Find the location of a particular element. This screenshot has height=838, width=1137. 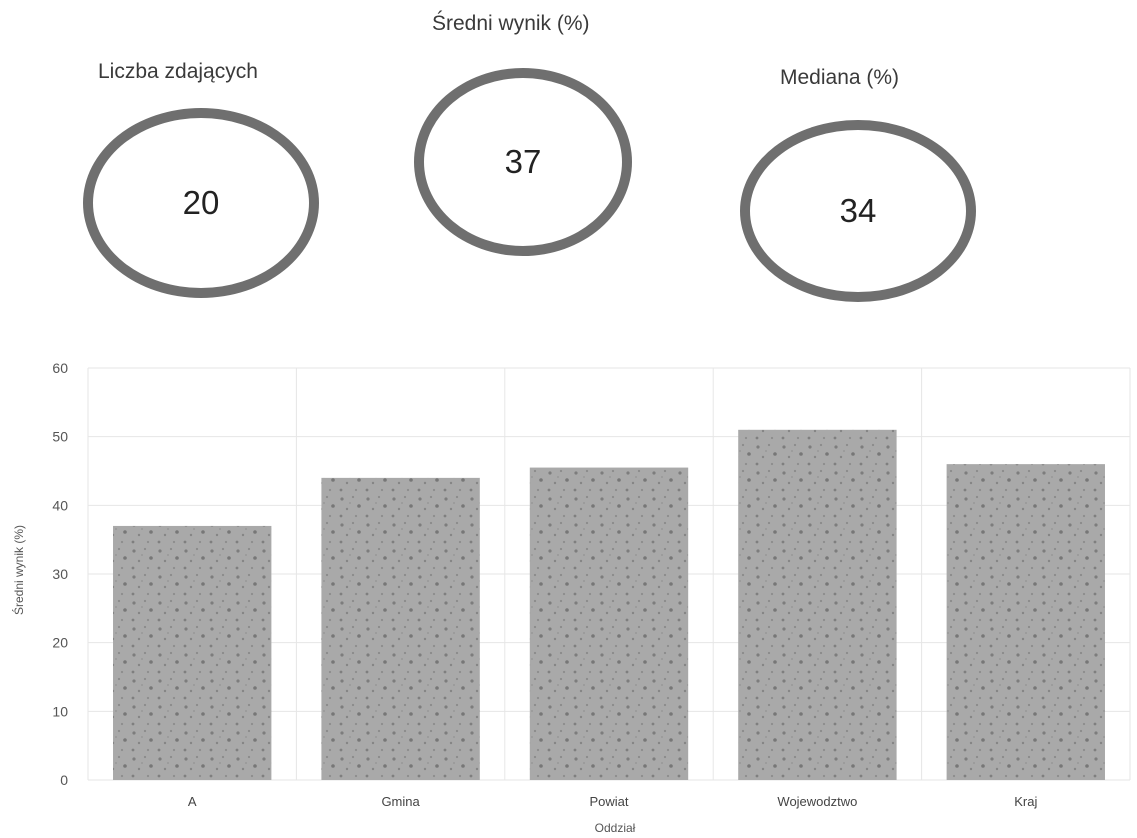

kpi-ring-median: 34 is located at coordinates (858, 211).